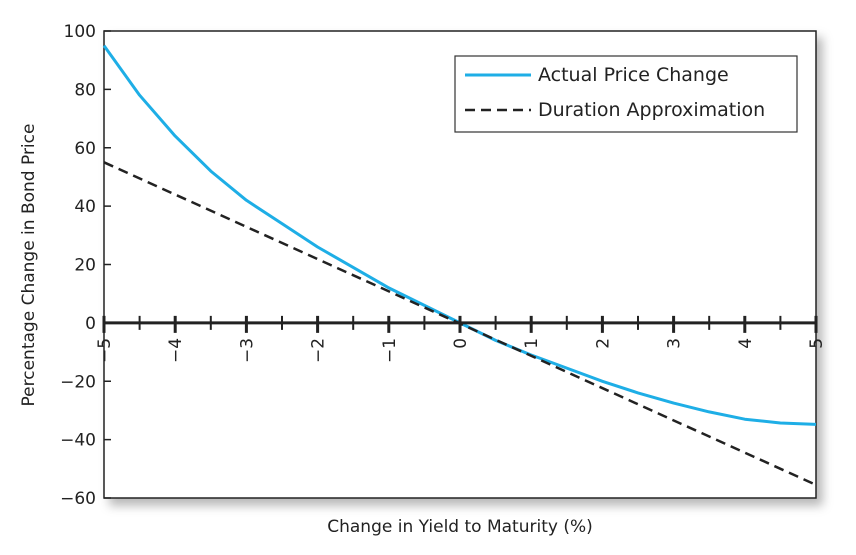  I want to click on y-tick-label: 80, so click(85, 90).